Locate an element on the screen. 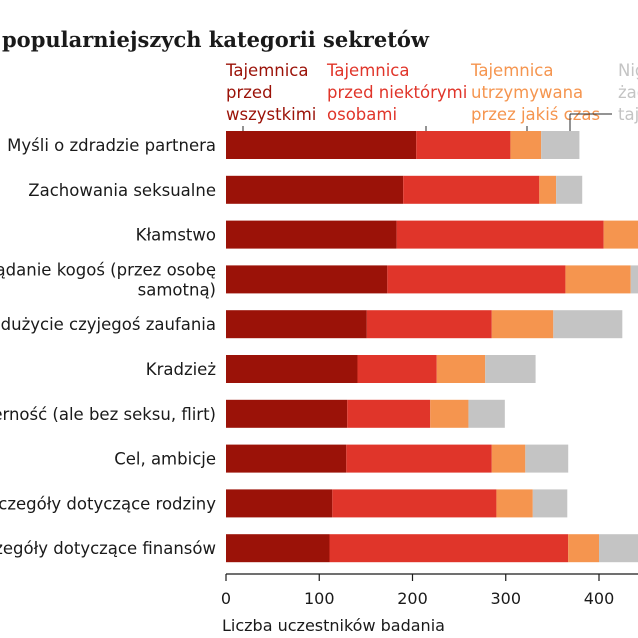 This screenshot has width=638, height=638. legend-label-1-line-2: osobami is located at coordinates (362, 114).